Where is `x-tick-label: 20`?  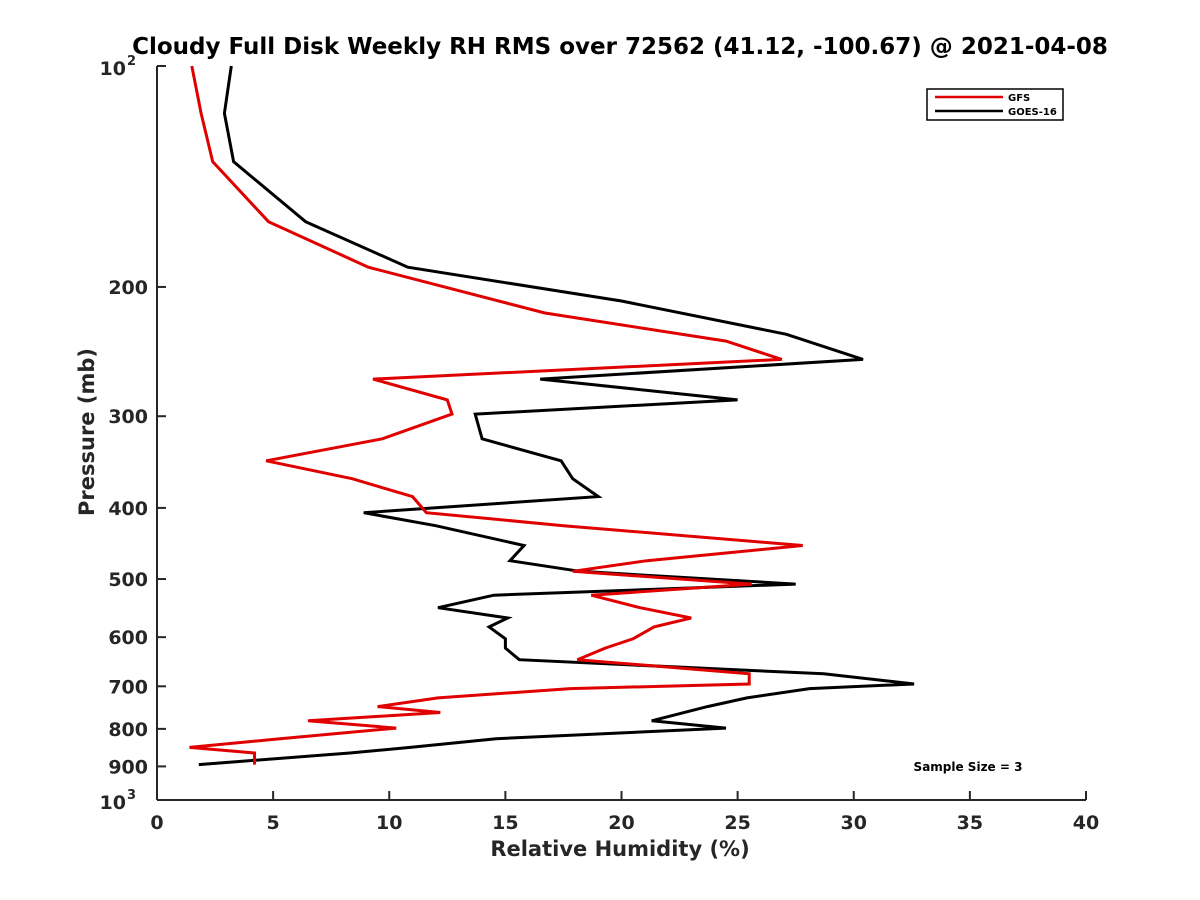
x-tick-label: 20 is located at coordinates (621, 823).